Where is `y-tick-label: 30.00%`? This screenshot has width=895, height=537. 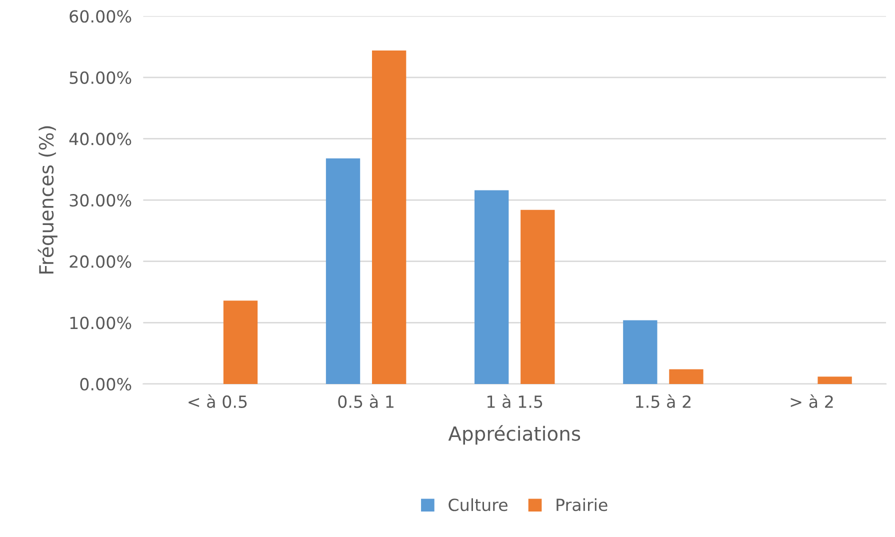 y-tick-label: 30.00% is located at coordinates (101, 200).